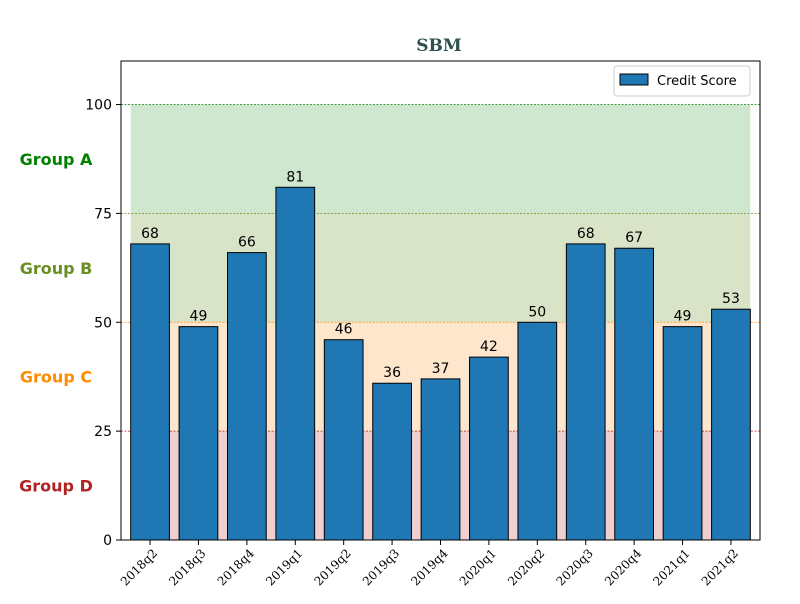 The image size is (800, 604). I want to click on data-label: 53, so click(731, 299).